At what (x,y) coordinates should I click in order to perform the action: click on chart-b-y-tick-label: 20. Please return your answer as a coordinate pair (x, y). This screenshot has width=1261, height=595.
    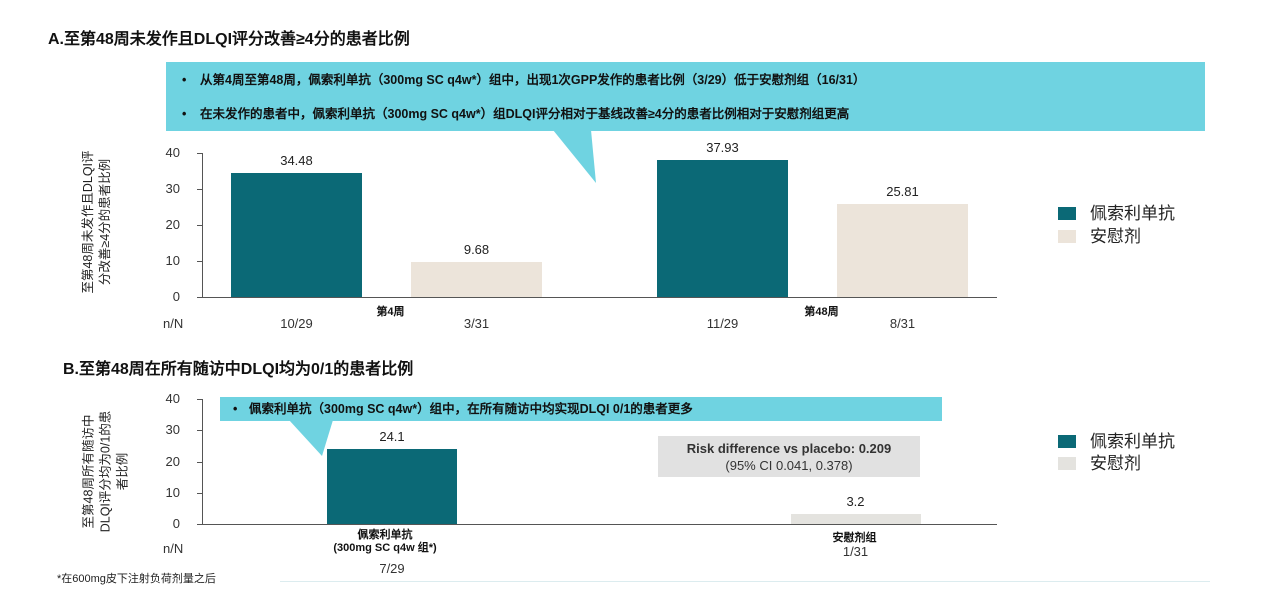
    Looking at the image, I should click on (172, 461).